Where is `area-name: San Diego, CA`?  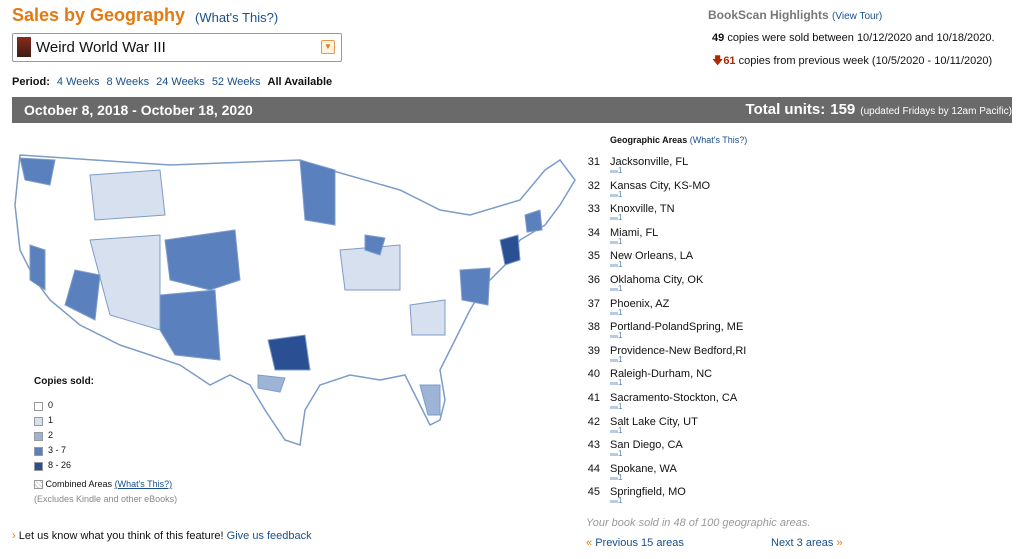
area-name: San Diego, CA is located at coordinates (646, 445).